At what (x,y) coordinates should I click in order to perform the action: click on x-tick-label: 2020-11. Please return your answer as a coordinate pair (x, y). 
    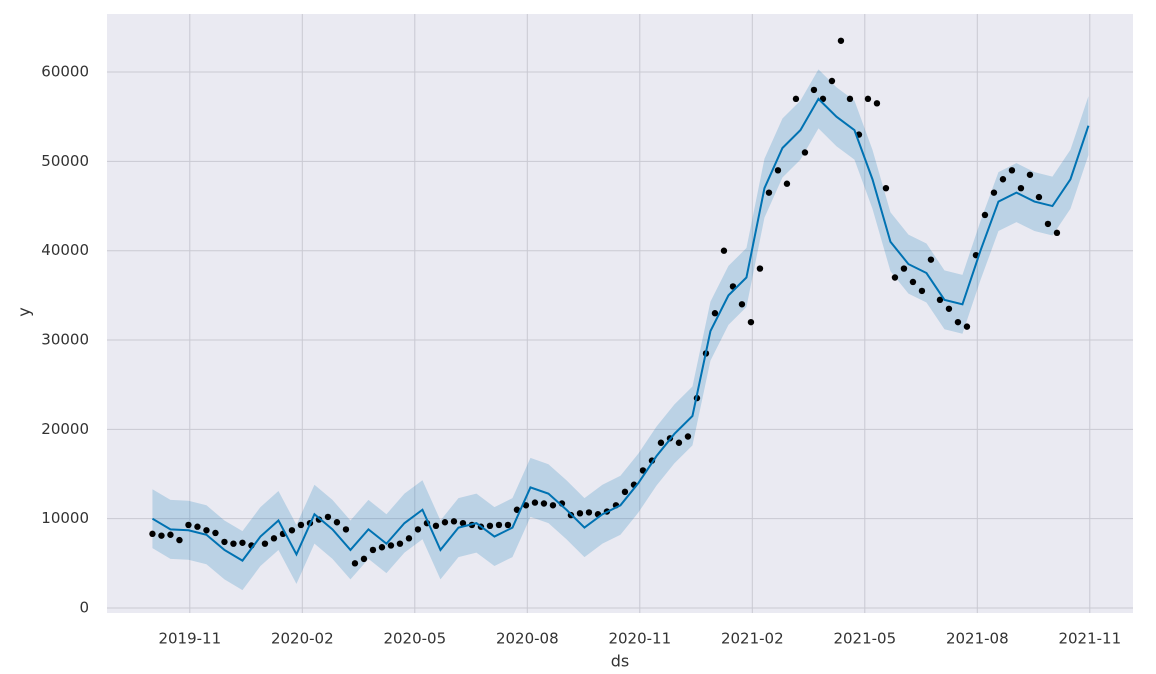
    Looking at the image, I should click on (639, 639).